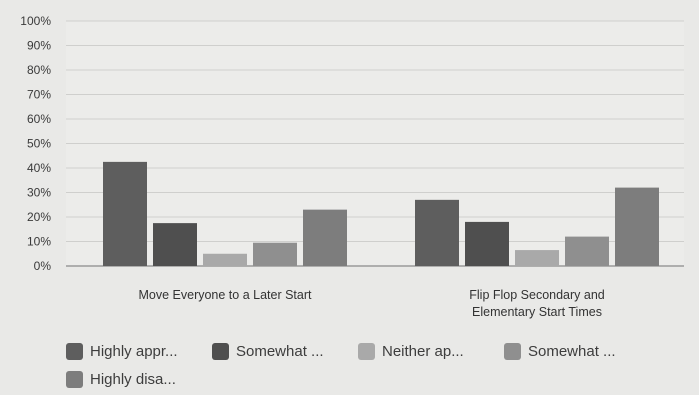  What do you see at coordinates (43, 266) in the screenshot?
I see `y-tick-label: 0%` at bounding box center [43, 266].